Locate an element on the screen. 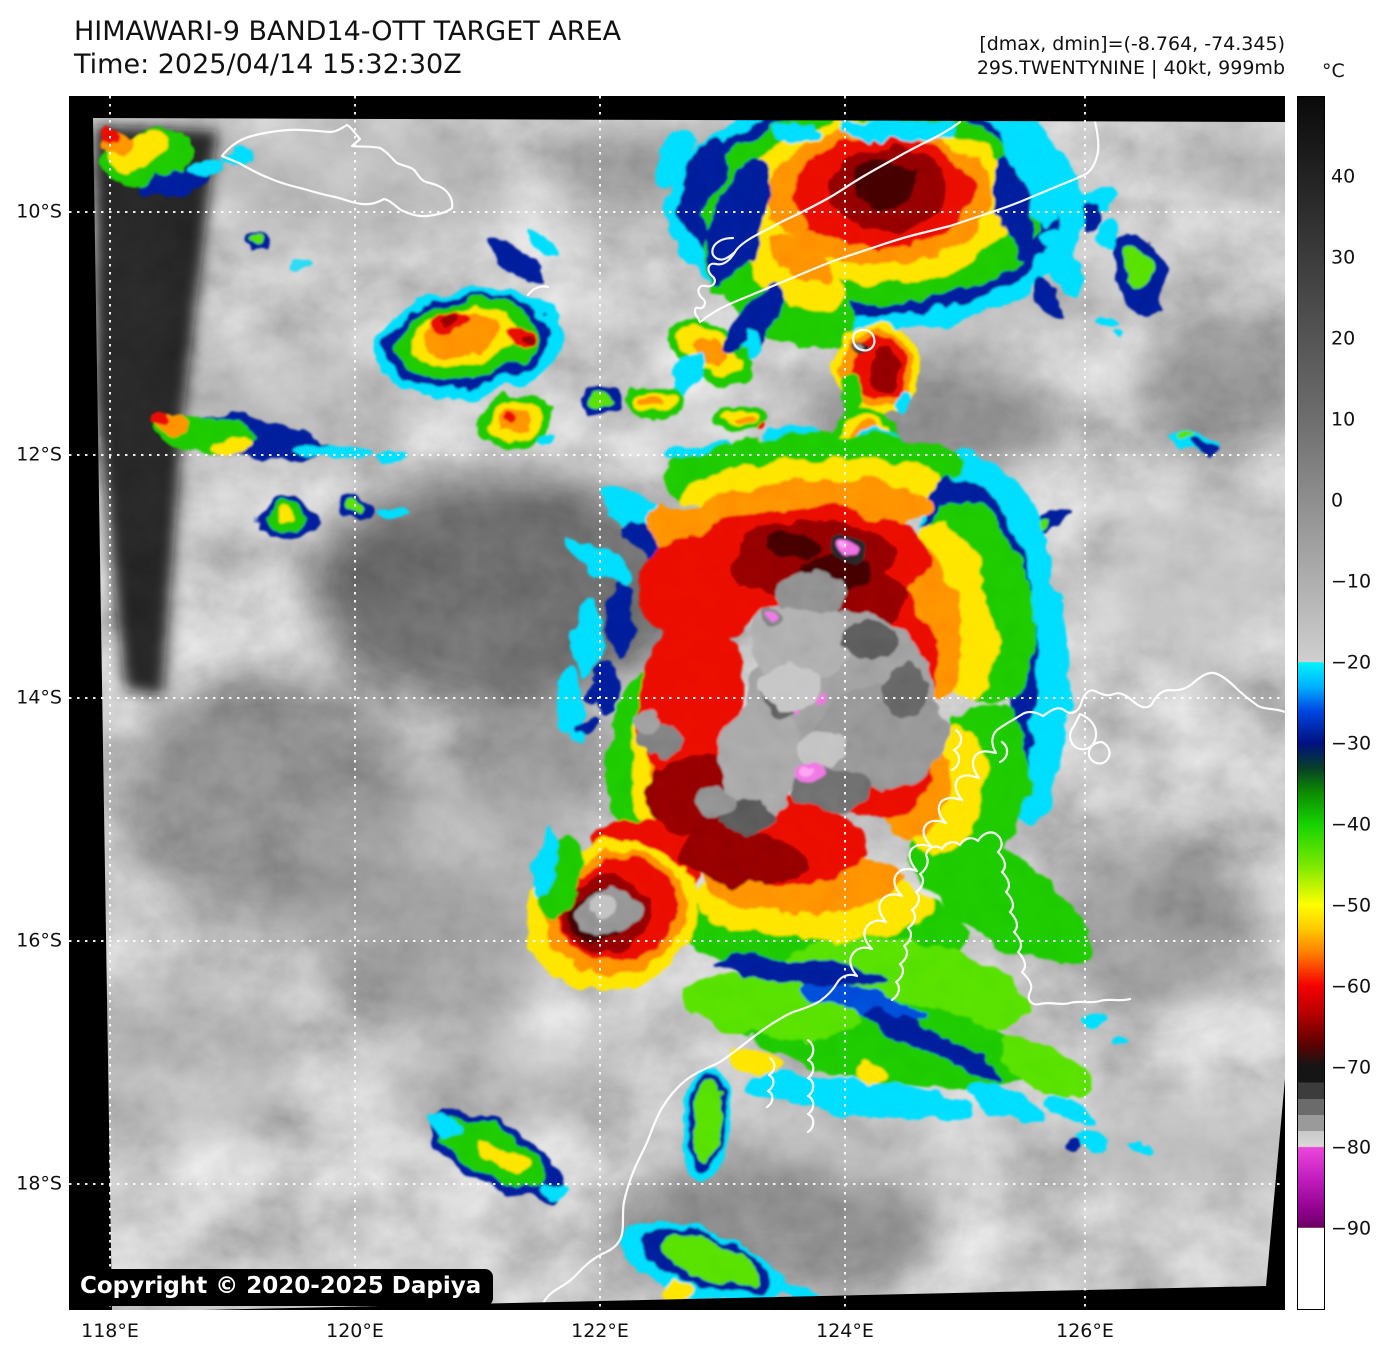 This screenshot has height=1359, width=1388. coastline-timor-south is located at coordinates (899, 222).